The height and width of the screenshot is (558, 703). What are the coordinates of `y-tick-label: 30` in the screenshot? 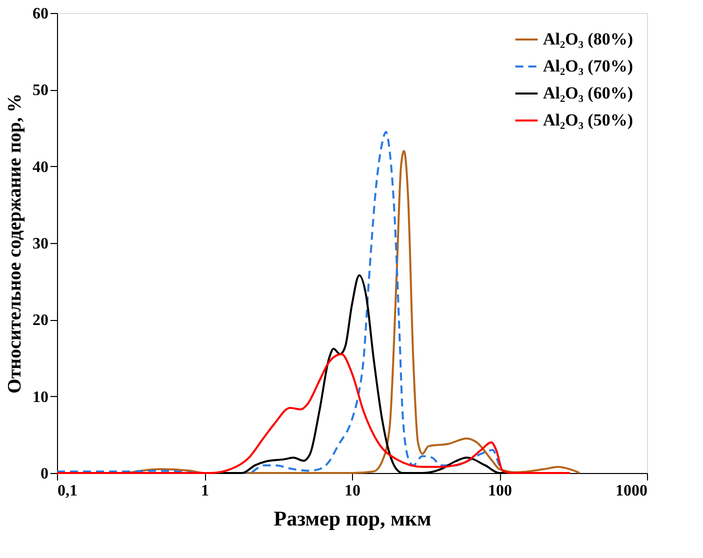 It's located at (40, 244).